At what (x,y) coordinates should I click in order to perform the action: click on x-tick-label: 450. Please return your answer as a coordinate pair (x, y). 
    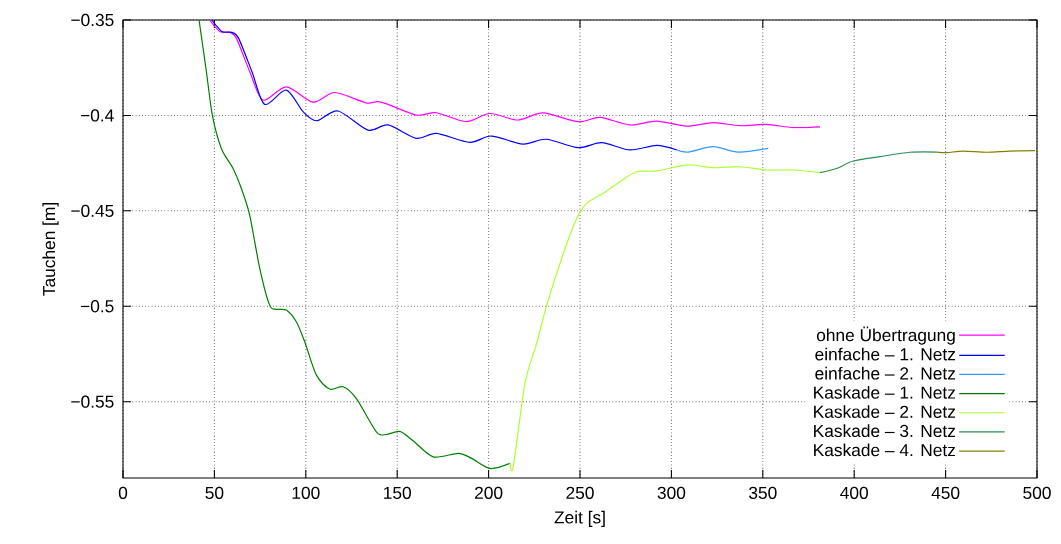
    Looking at the image, I should click on (945, 492).